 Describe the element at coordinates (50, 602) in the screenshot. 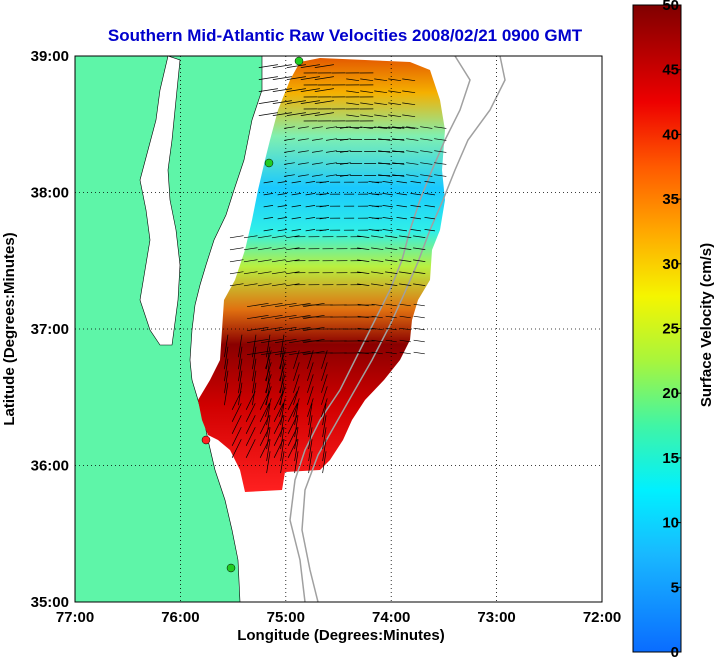

I see `y-tick-label: 35:00` at that location.